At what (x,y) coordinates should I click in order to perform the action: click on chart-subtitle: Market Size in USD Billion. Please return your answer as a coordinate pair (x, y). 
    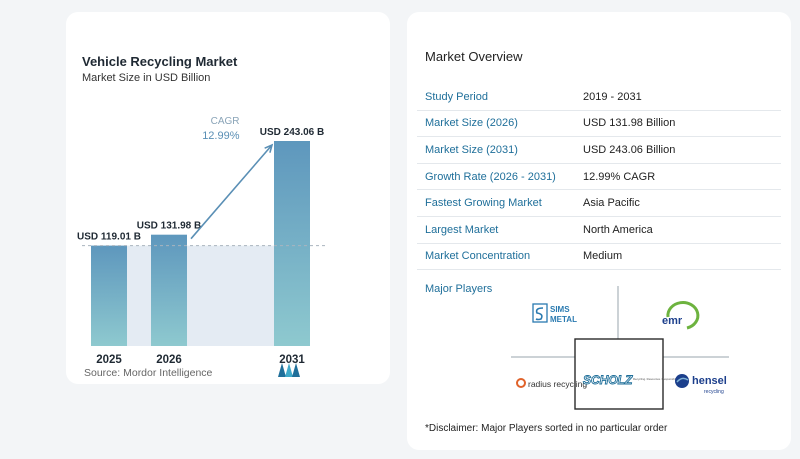
    Looking at the image, I should click on (146, 78).